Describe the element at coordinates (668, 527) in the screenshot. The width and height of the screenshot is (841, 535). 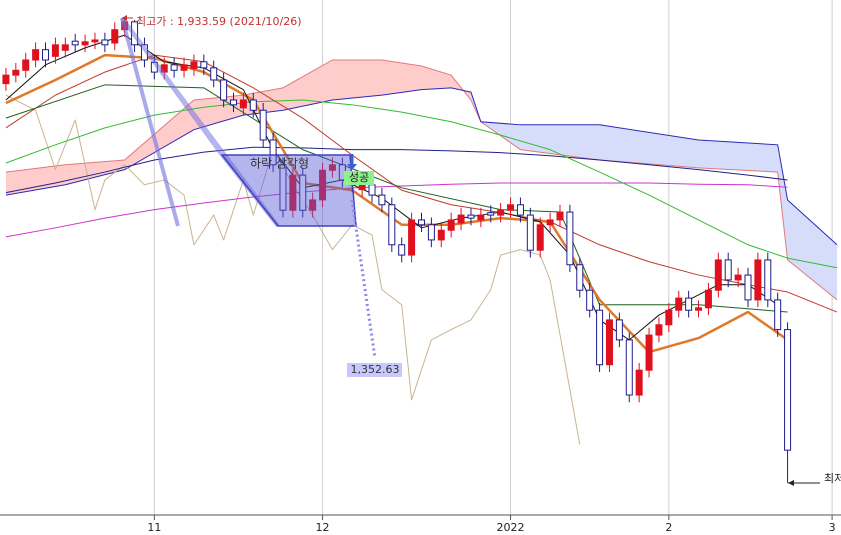
I see `x-tick-label: 2` at that location.